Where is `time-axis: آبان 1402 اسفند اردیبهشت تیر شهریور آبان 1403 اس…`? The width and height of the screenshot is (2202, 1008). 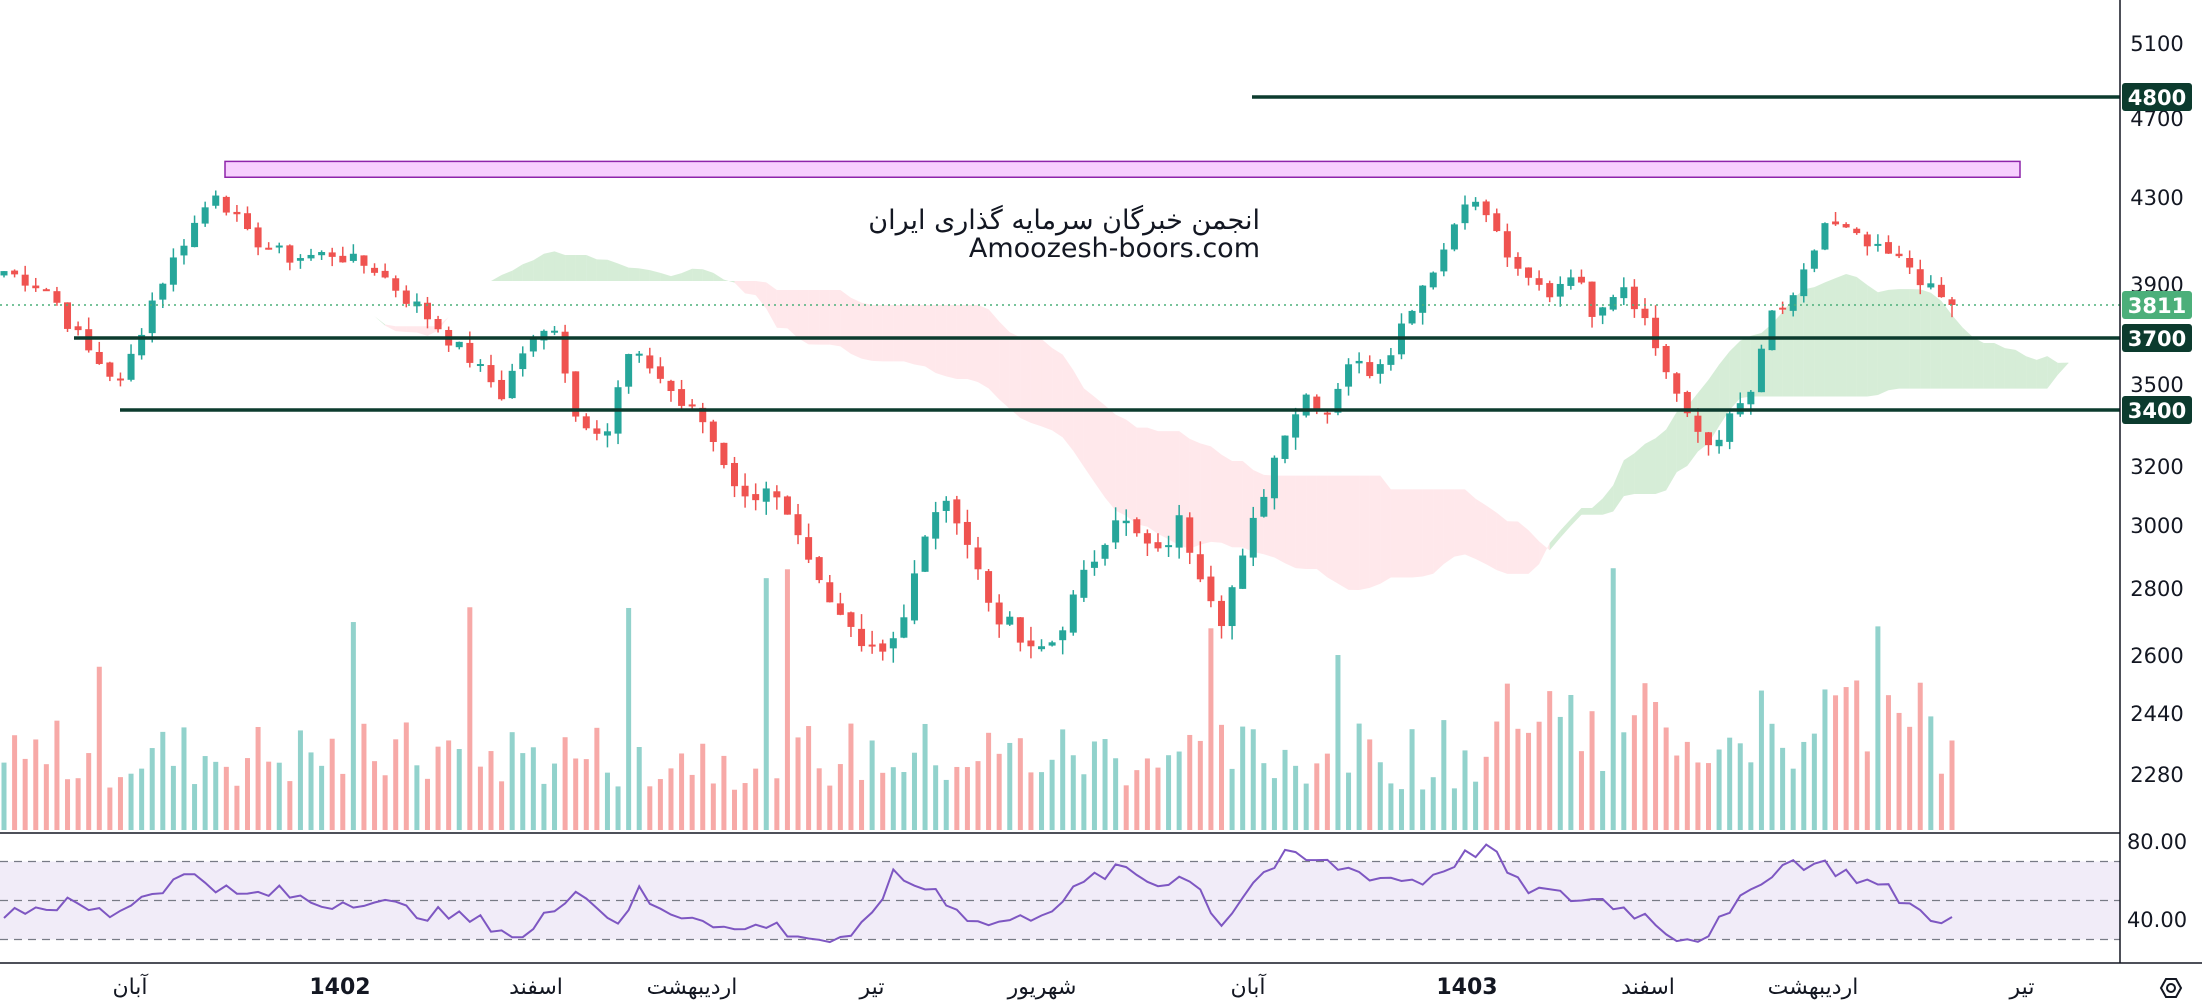 time-axis: آبان 1402 اسفند اردیبهشت تیر شهریور آبان 1403 اس… is located at coordinates (1073, 986).